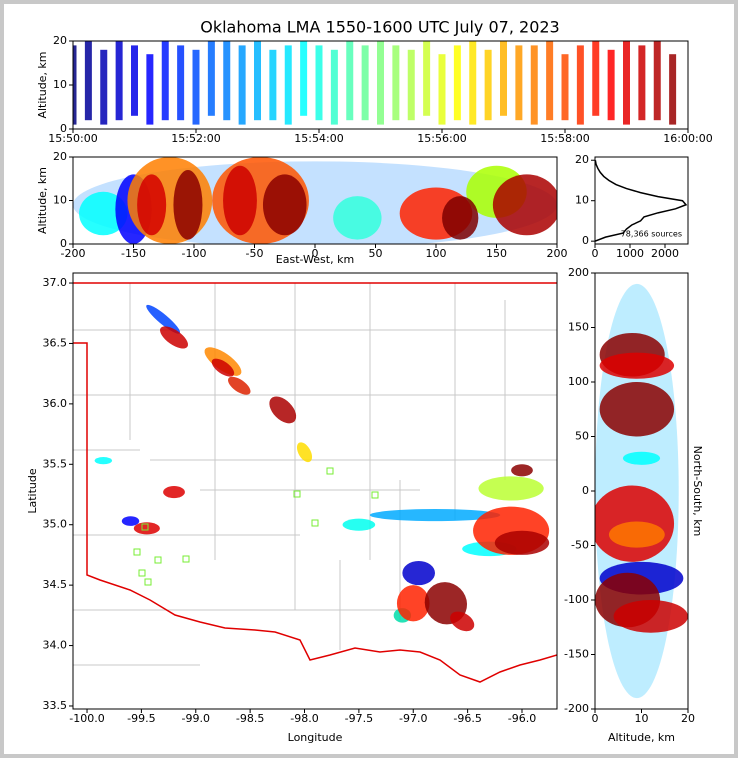 Image resolution: width=738 pixels, height=762 pixels. Describe the element at coordinates (194, 253) in the screenshot. I see `x-tick-label: -100` at that location.